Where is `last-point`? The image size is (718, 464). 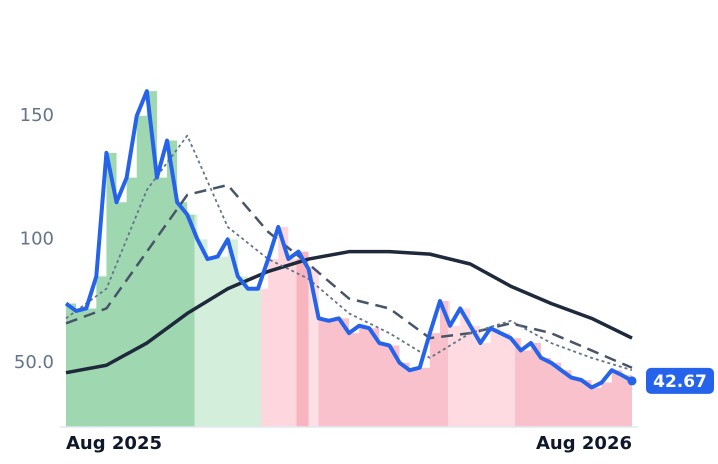 last-point is located at coordinates (632, 381).